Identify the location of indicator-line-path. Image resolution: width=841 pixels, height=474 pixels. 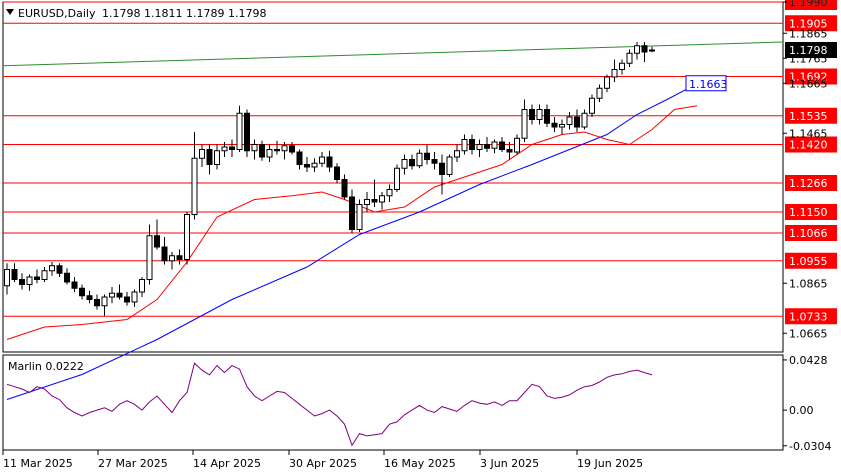
(329, 404).